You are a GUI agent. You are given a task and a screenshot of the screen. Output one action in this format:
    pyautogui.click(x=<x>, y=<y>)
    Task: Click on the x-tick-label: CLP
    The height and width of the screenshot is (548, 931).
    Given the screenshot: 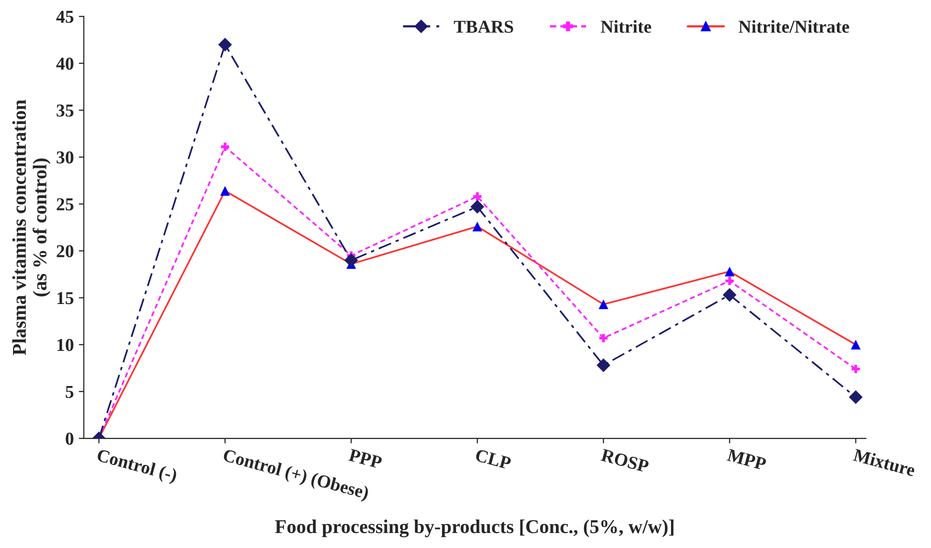 What is the action you would take?
    pyautogui.click(x=493, y=459)
    